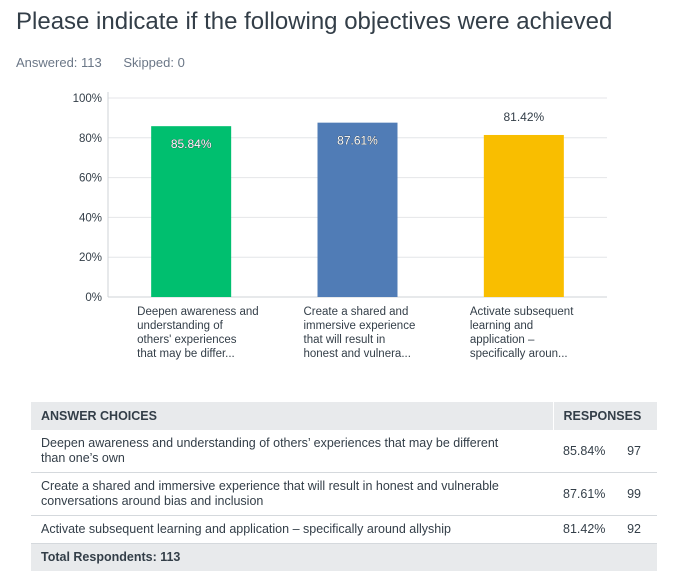 The width and height of the screenshot is (687, 578). What do you see at coordinates (356, 312) in the screenshot?
I see `x-category-label: Create a shared and` at bounding box center [356, 312].